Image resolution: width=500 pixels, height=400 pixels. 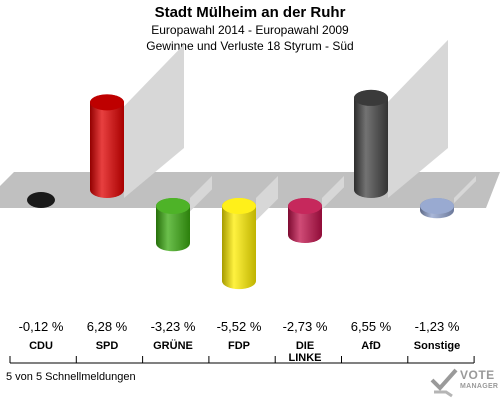 What do you see at coordinates (239, 346) in the screenshot?
I see `category-label: FDP` at bounding box center [239, 346].